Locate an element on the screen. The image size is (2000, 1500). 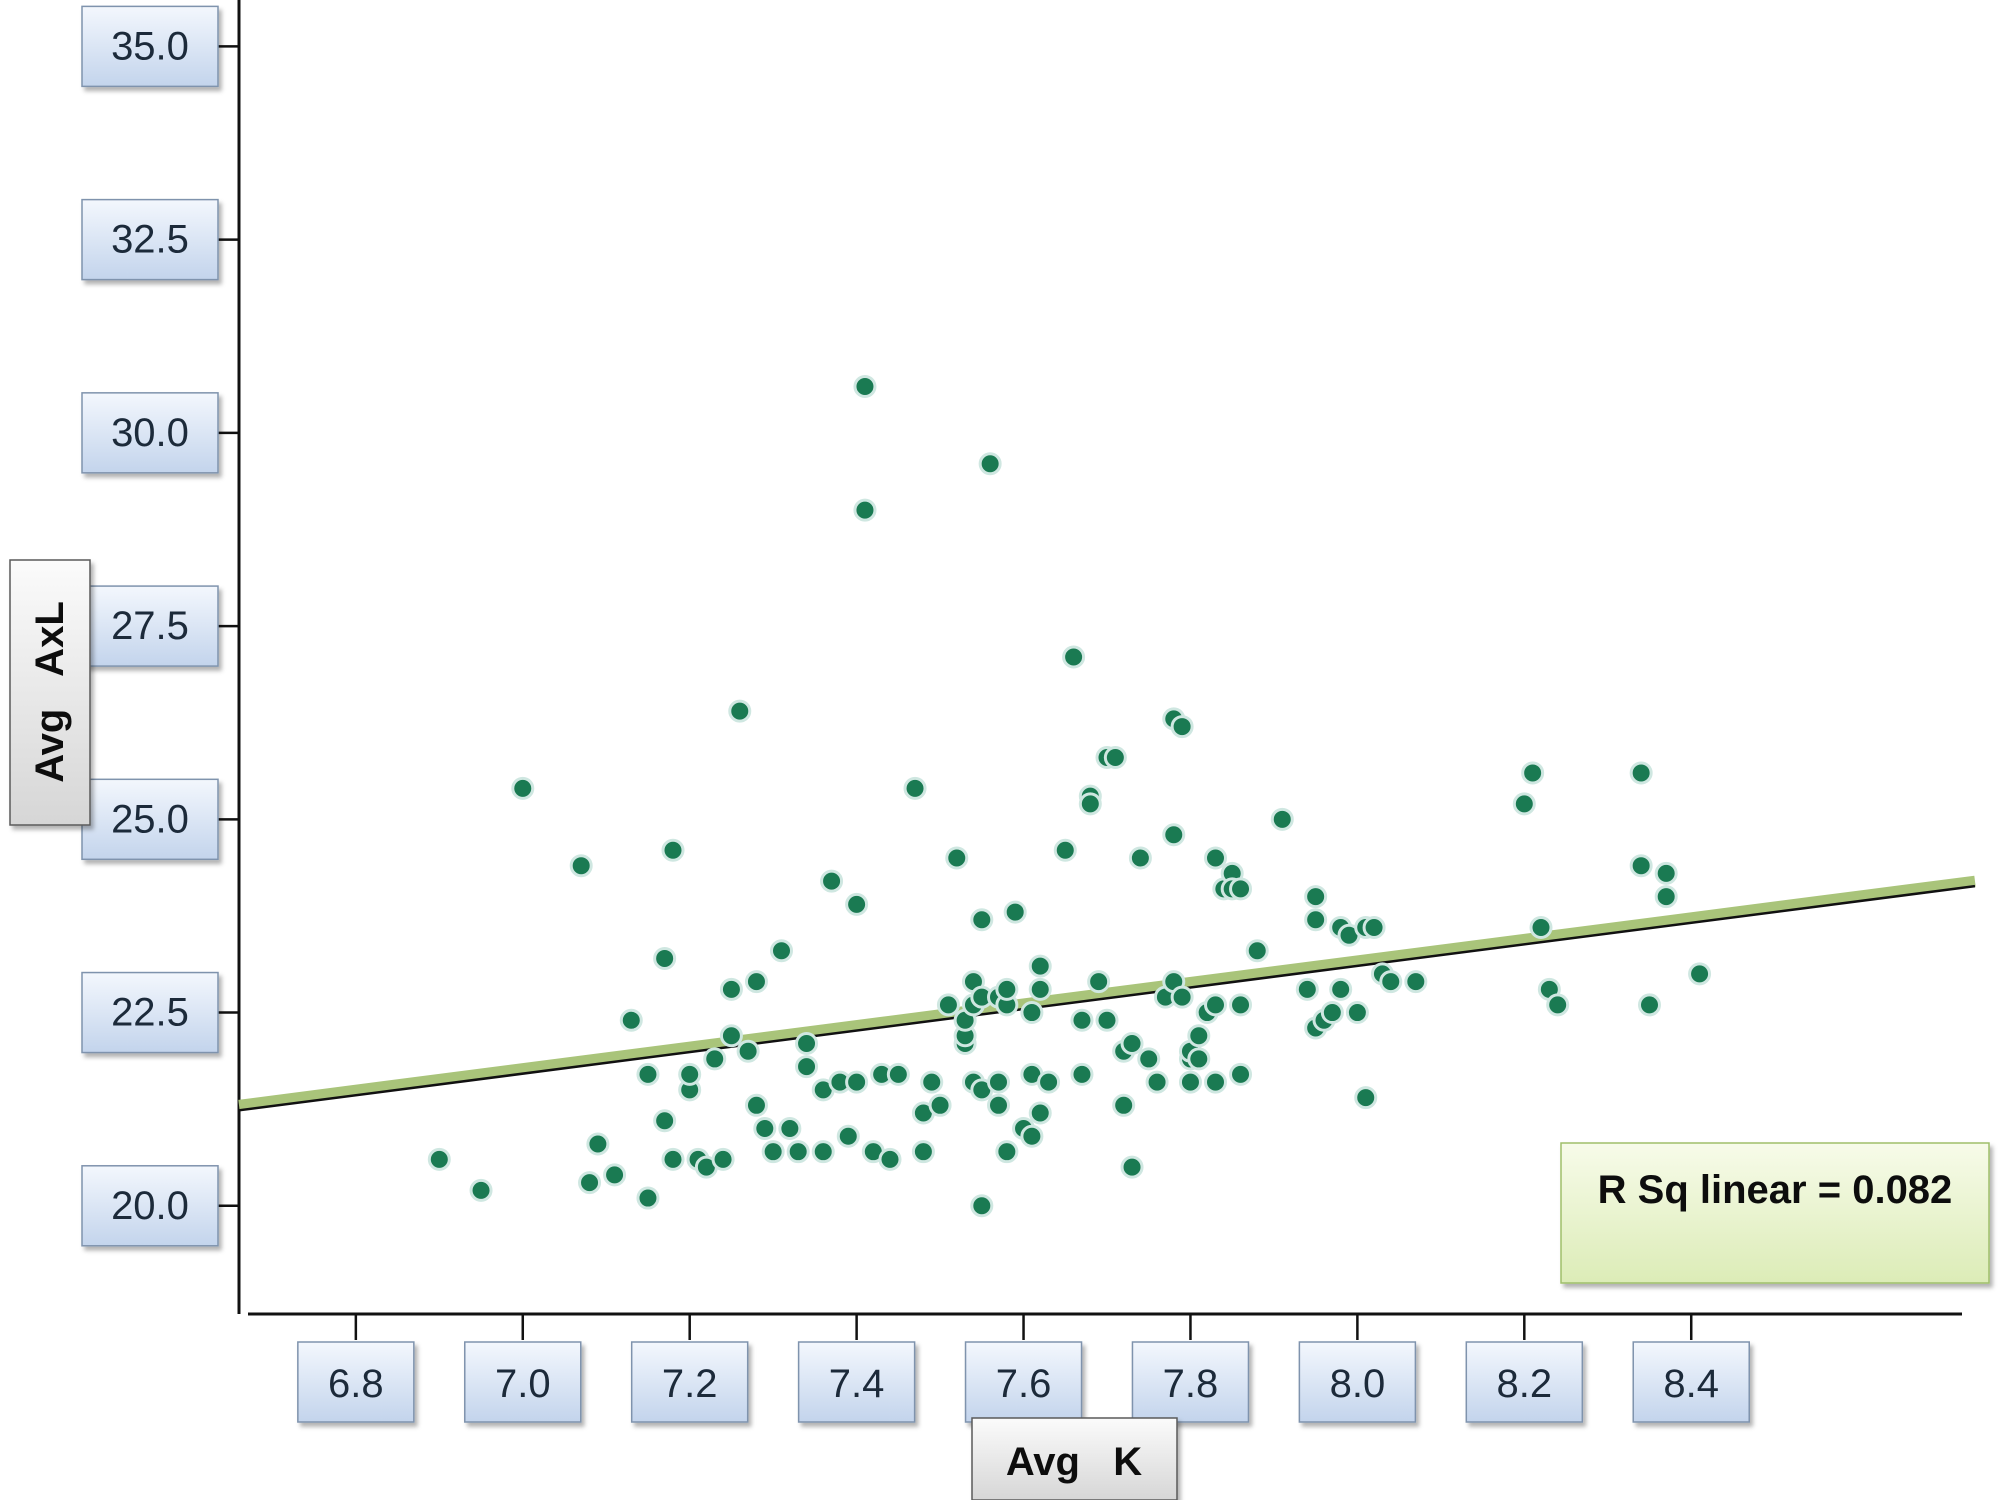
y-tick-label: 25.0 is located at coordinates (150, 819).